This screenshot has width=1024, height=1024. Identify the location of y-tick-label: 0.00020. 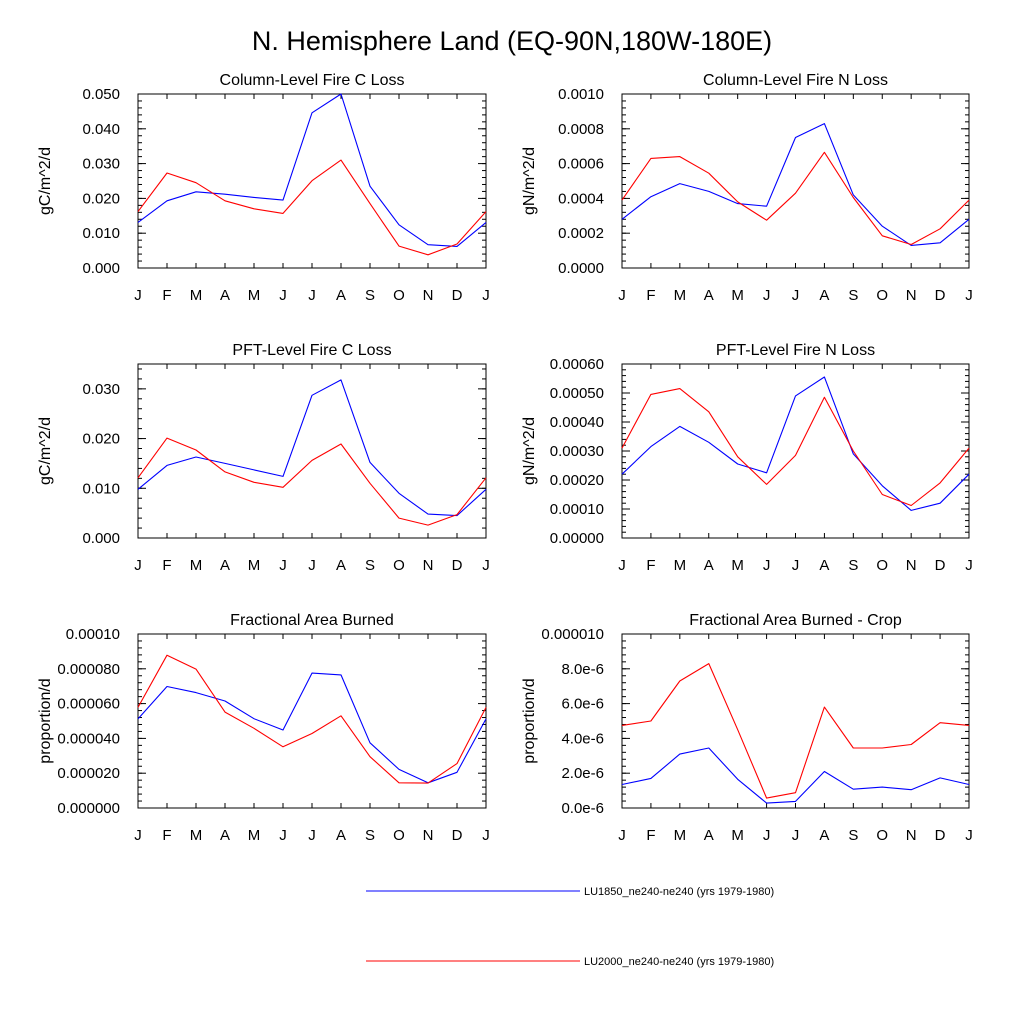
(577, 480).